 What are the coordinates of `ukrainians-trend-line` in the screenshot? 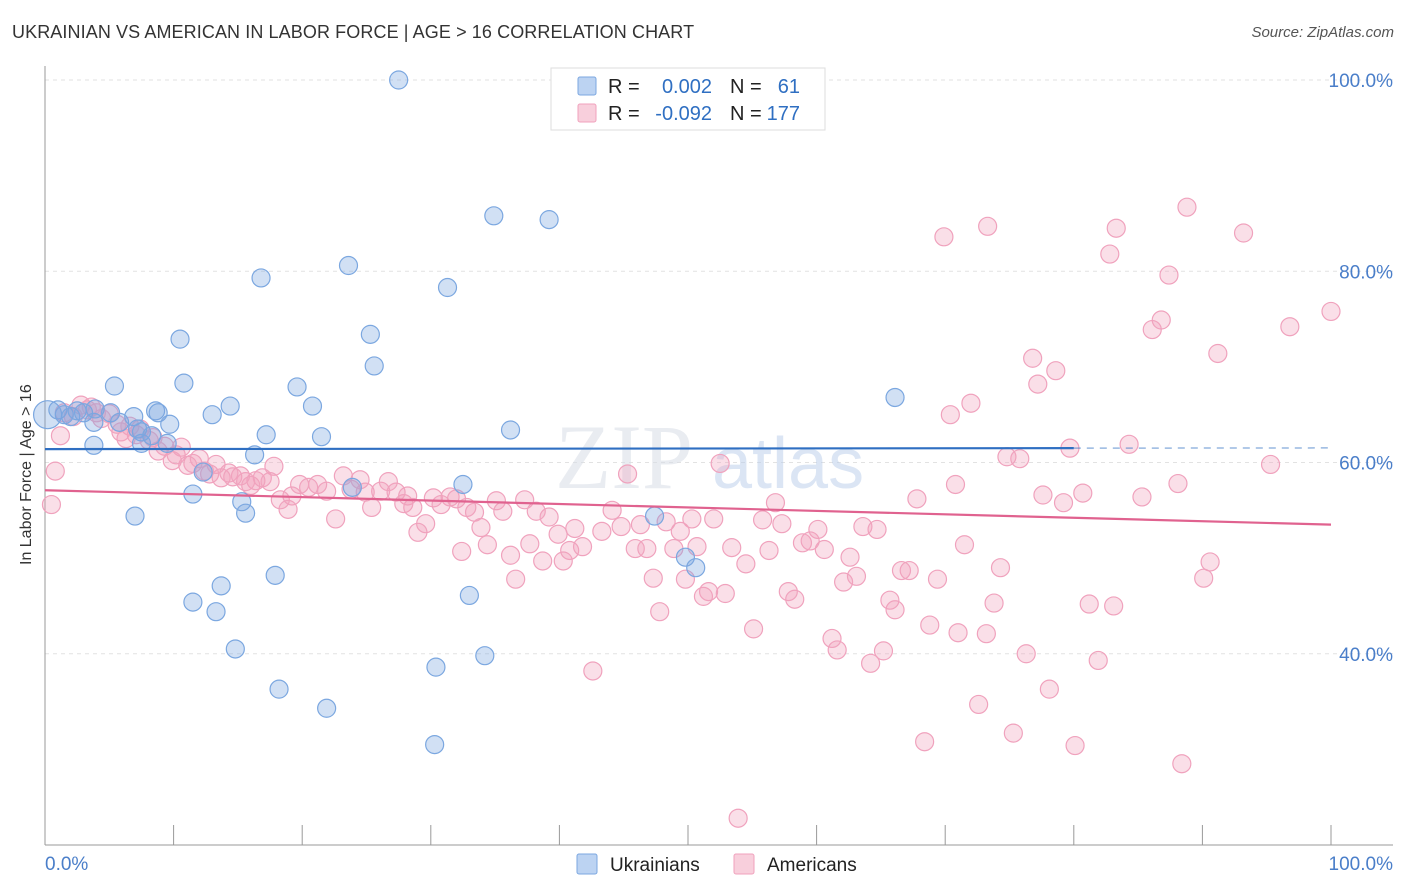 It's located at (559, 449).